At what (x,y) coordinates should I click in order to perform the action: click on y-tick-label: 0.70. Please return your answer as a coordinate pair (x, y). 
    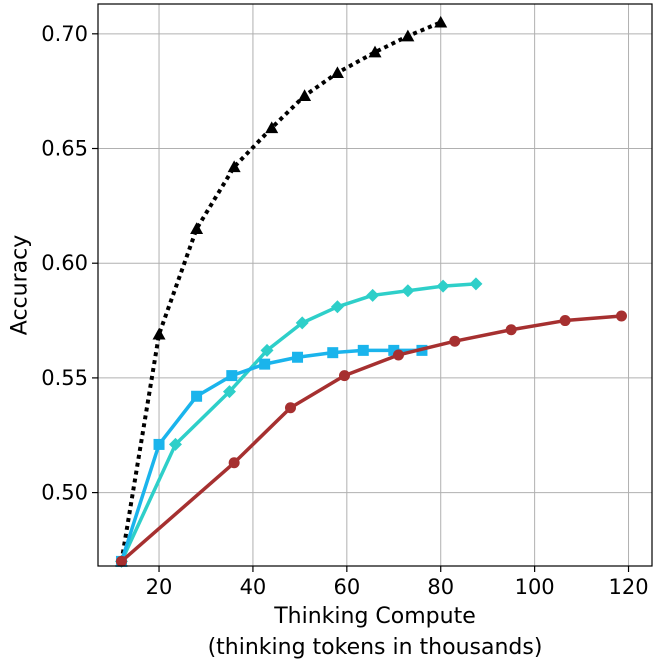
    Looking at the image, I should click on (64, 34).